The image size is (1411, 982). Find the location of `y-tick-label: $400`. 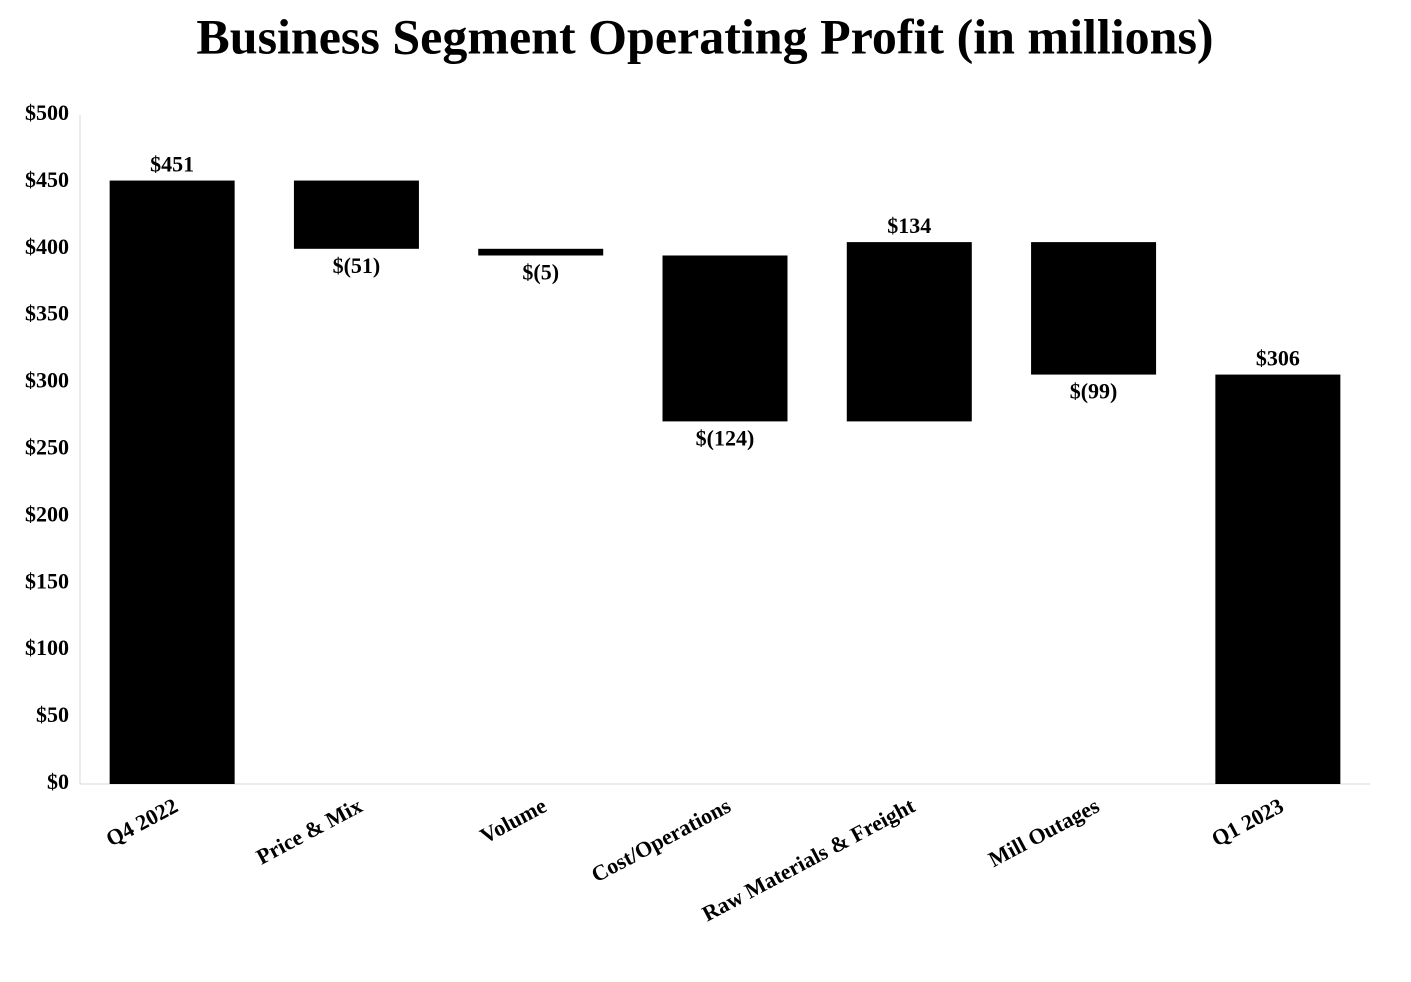

y-tick-label: $400 is located at coordinates (47, 246).